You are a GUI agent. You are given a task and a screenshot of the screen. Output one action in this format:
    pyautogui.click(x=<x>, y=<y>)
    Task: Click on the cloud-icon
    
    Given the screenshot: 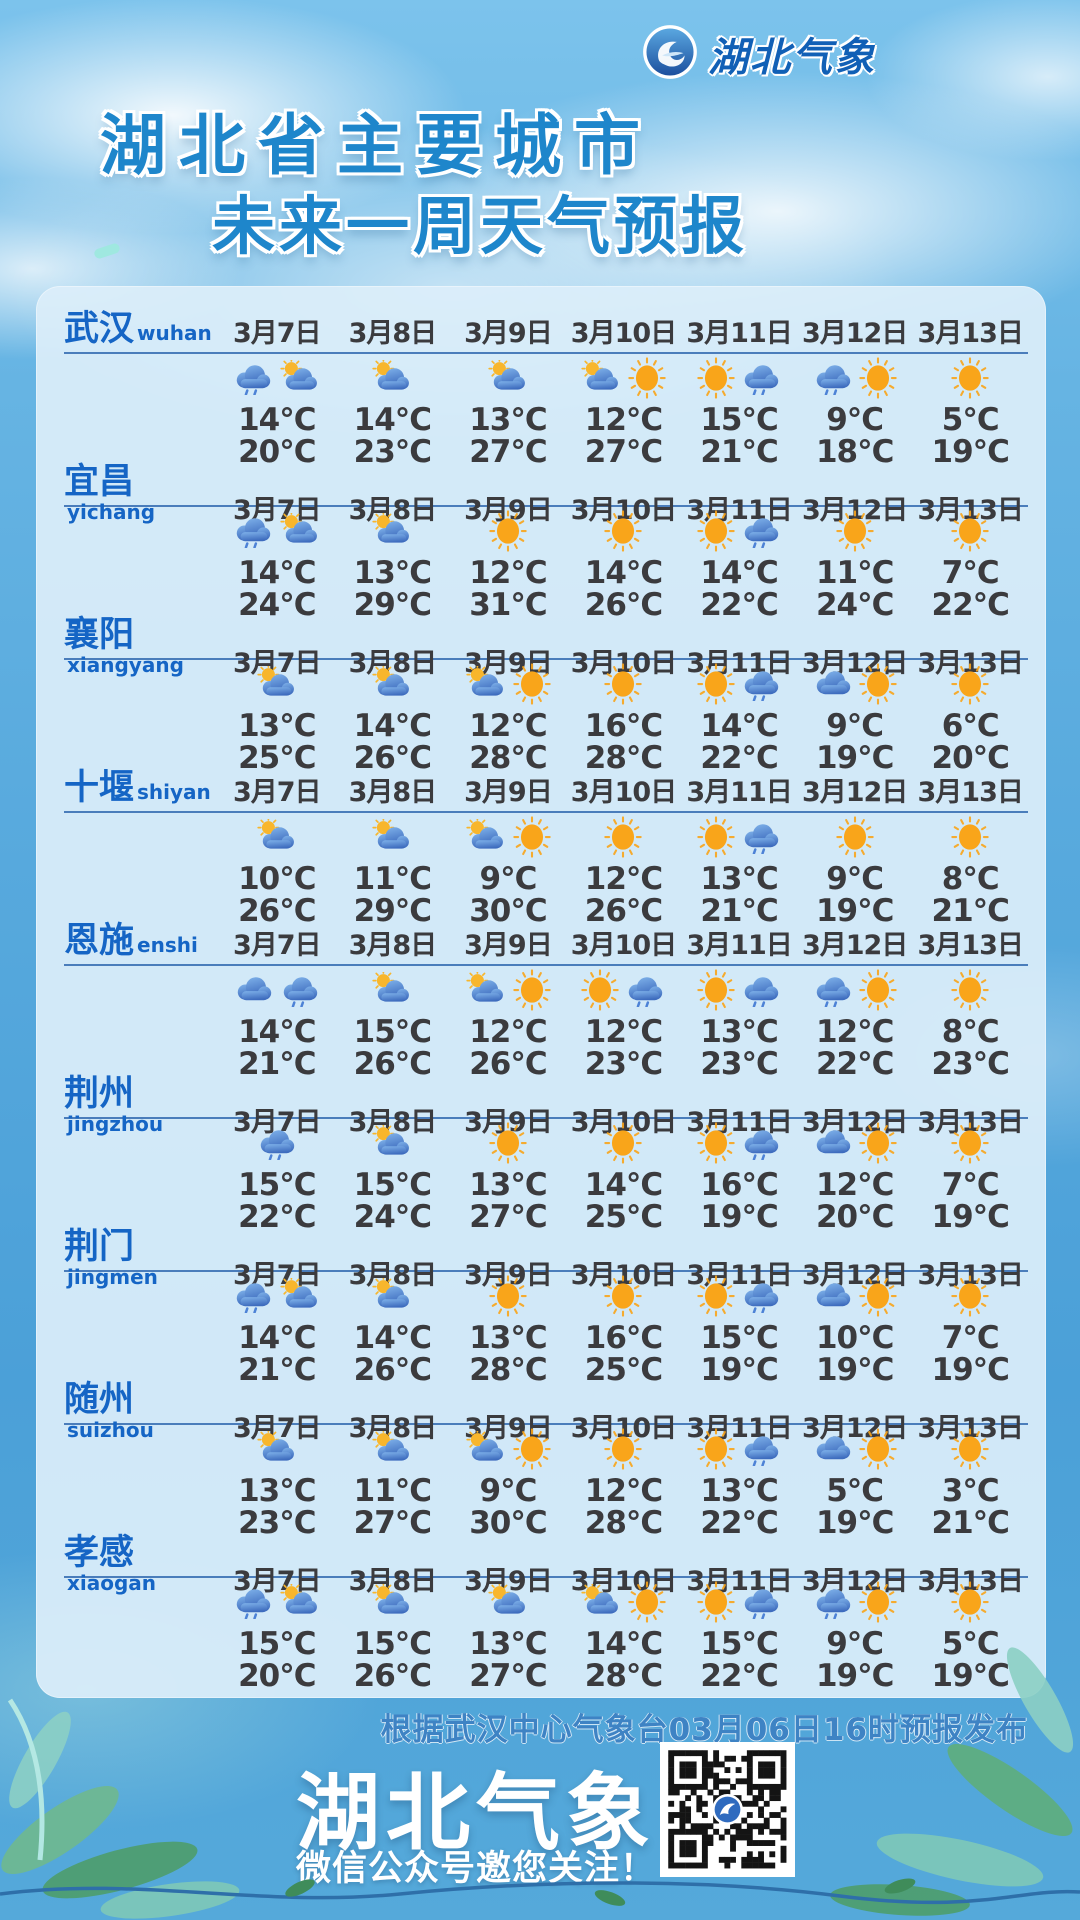 What is the action you would take?
    pyautogui.click(x=833, y=1145)
    